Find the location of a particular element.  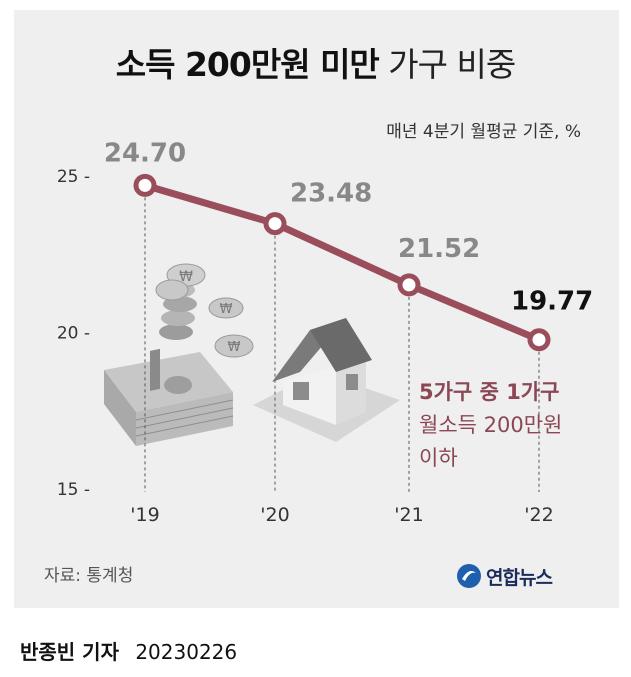

annotation-line1: 5가구 중 1가구 is located at coordinates (489, 392).